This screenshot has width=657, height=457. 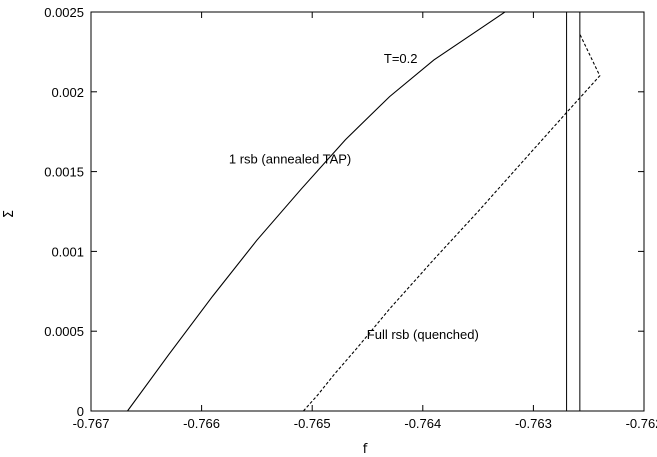 I want to click on annotation-0: T=0.2, so click(x=401, y=58).